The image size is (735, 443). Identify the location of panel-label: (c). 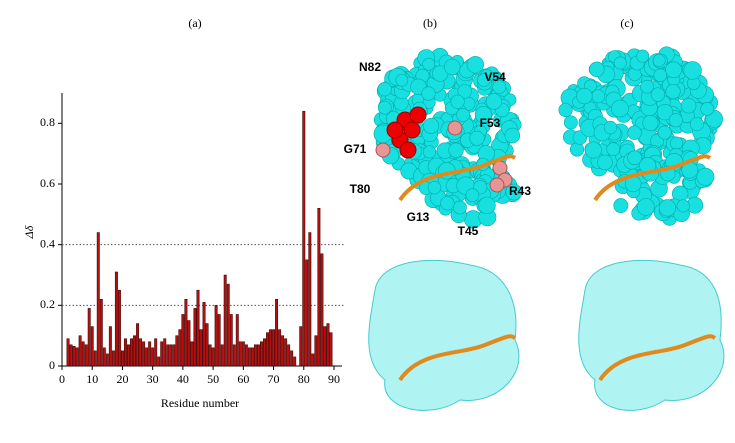
(626, 23).